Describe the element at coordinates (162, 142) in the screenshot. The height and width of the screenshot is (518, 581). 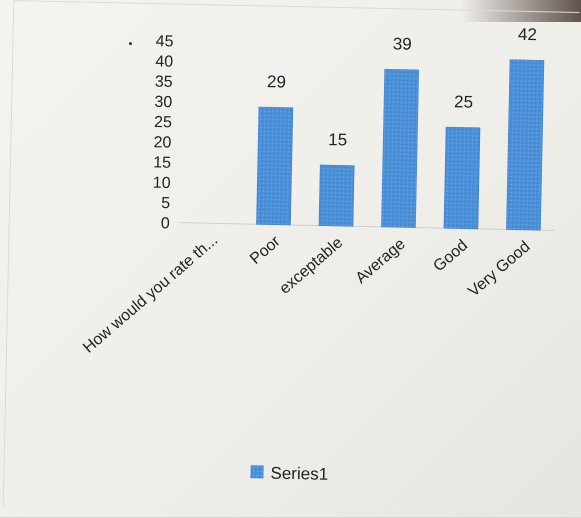
I see `y-tick-label: 20` at that location.